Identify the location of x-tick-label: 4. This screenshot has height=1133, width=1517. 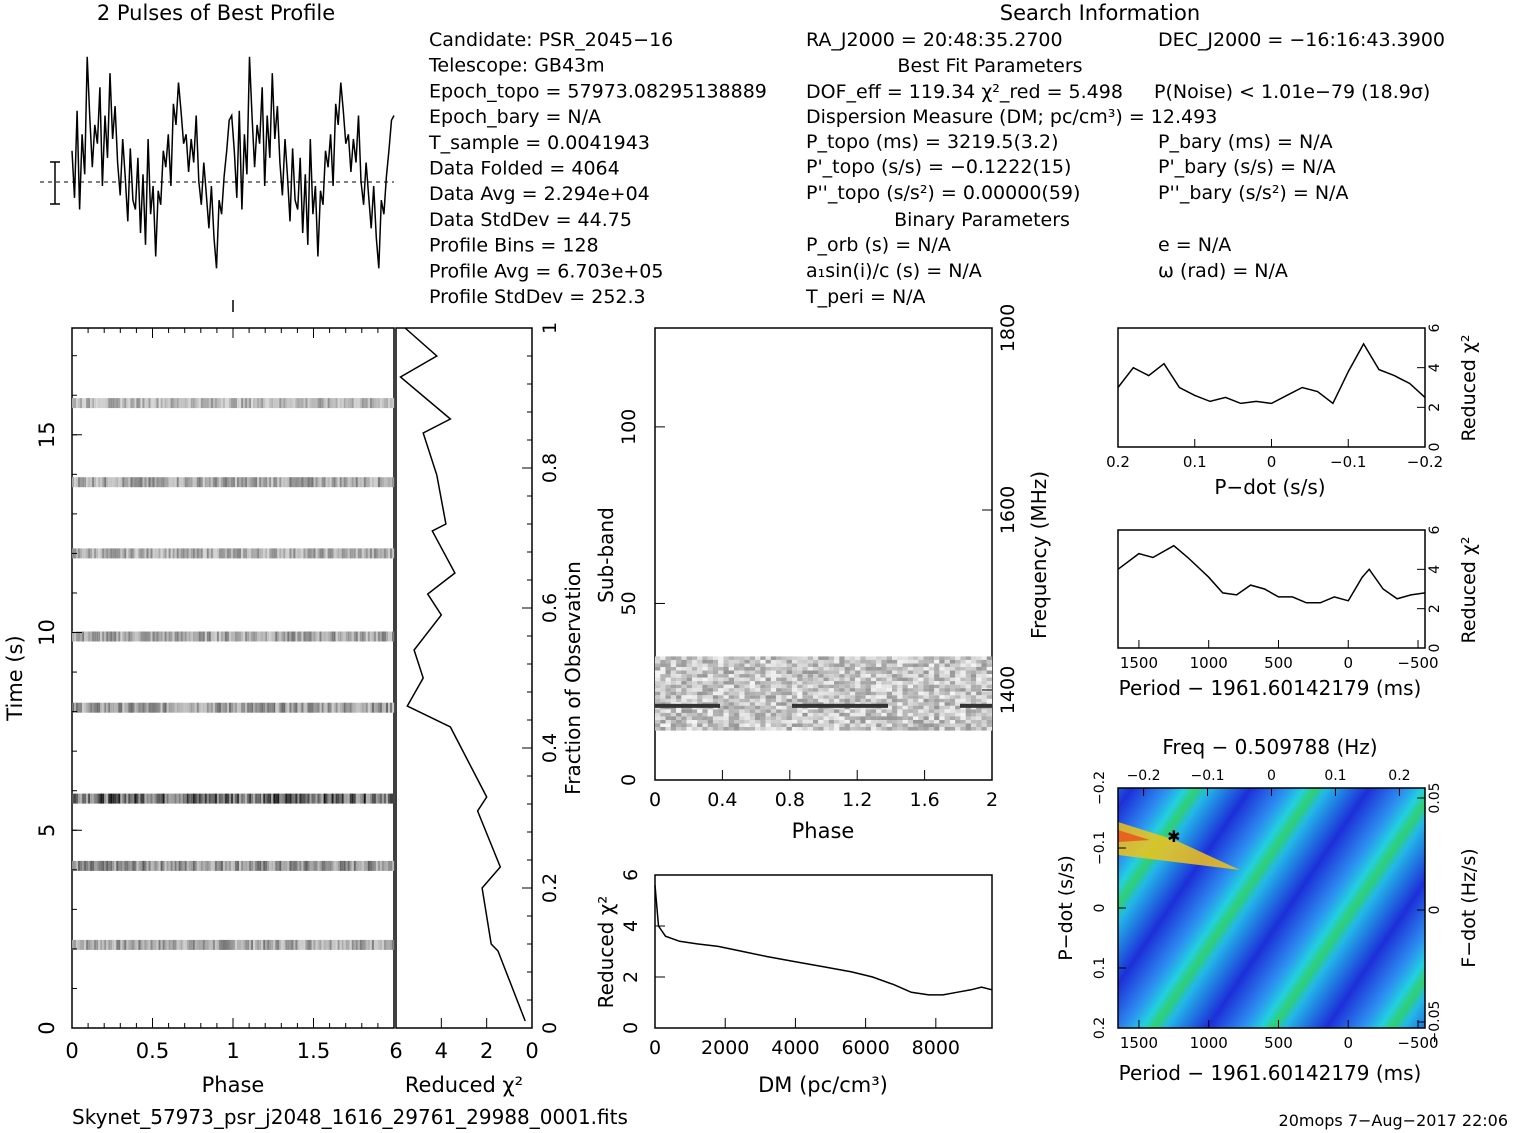
(441, 1051).